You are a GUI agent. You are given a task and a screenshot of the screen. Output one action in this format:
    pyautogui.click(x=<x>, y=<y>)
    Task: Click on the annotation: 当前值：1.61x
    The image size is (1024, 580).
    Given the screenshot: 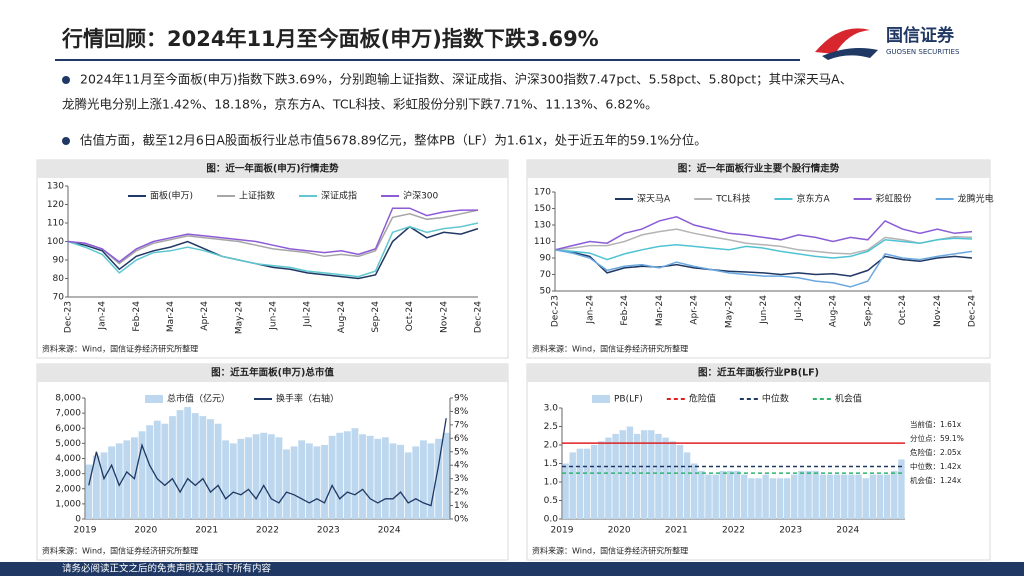 What is the action you would take?
    pyautogui.click(x=936, y=424)
    